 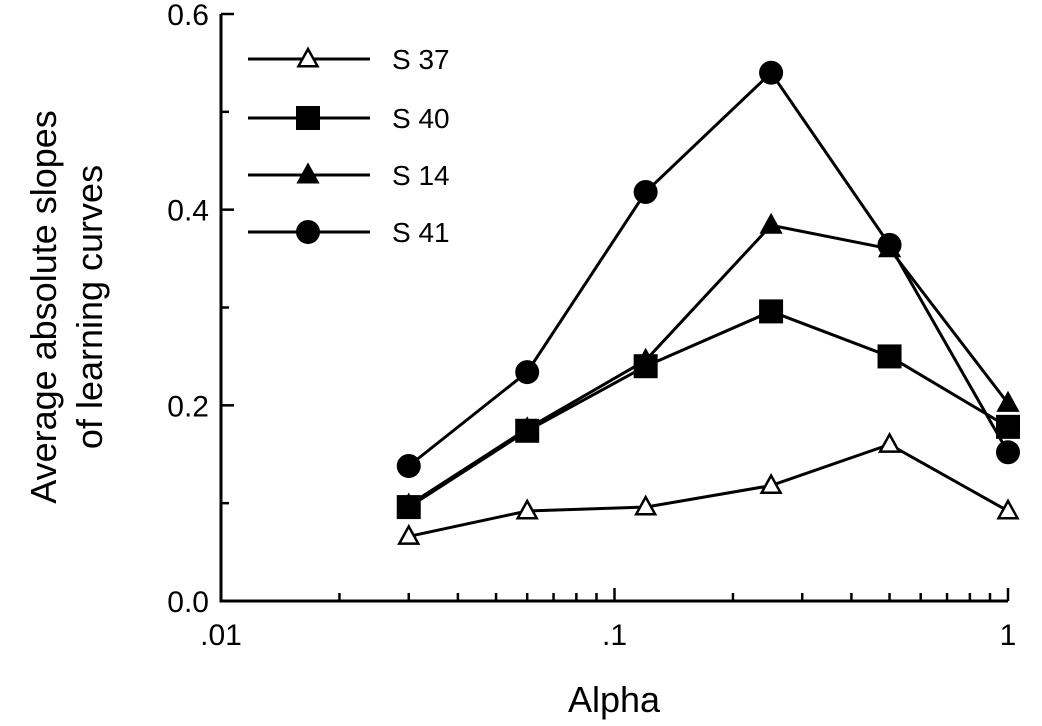 I want to click on legend-marker-s37, so click(x=308, y=57).